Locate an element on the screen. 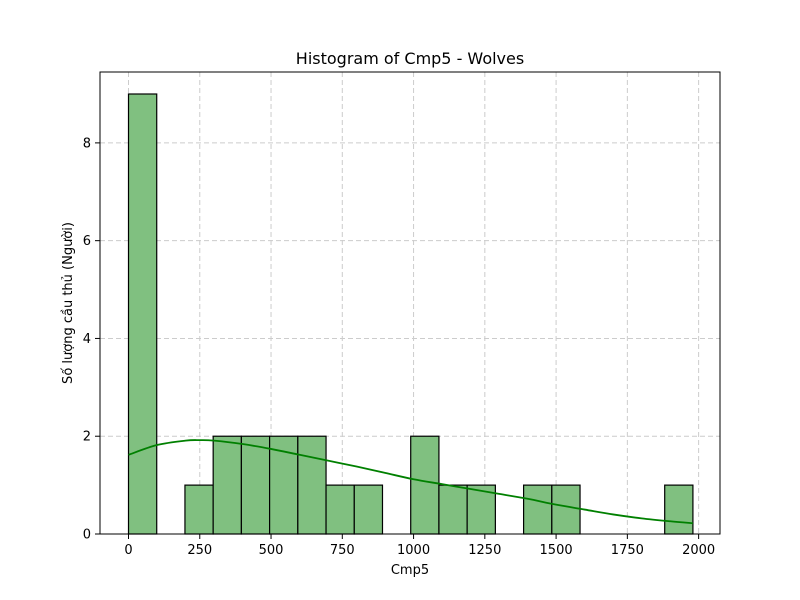  y-tick-label: 4 is located at coordinates (87, 339).